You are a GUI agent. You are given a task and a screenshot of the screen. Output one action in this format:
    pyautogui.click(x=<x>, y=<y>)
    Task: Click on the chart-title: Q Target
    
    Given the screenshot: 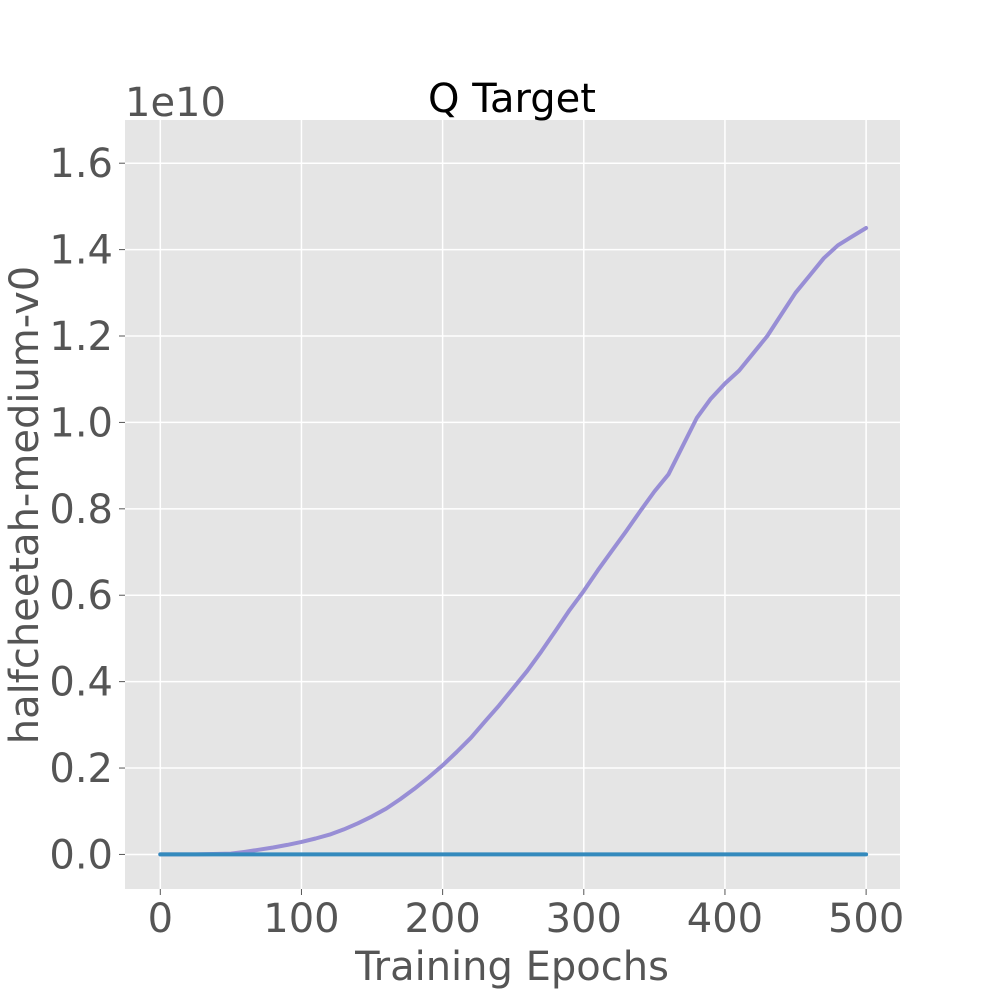 What is the action you would take?
    pyautogui.click(x=512, y=99)
    